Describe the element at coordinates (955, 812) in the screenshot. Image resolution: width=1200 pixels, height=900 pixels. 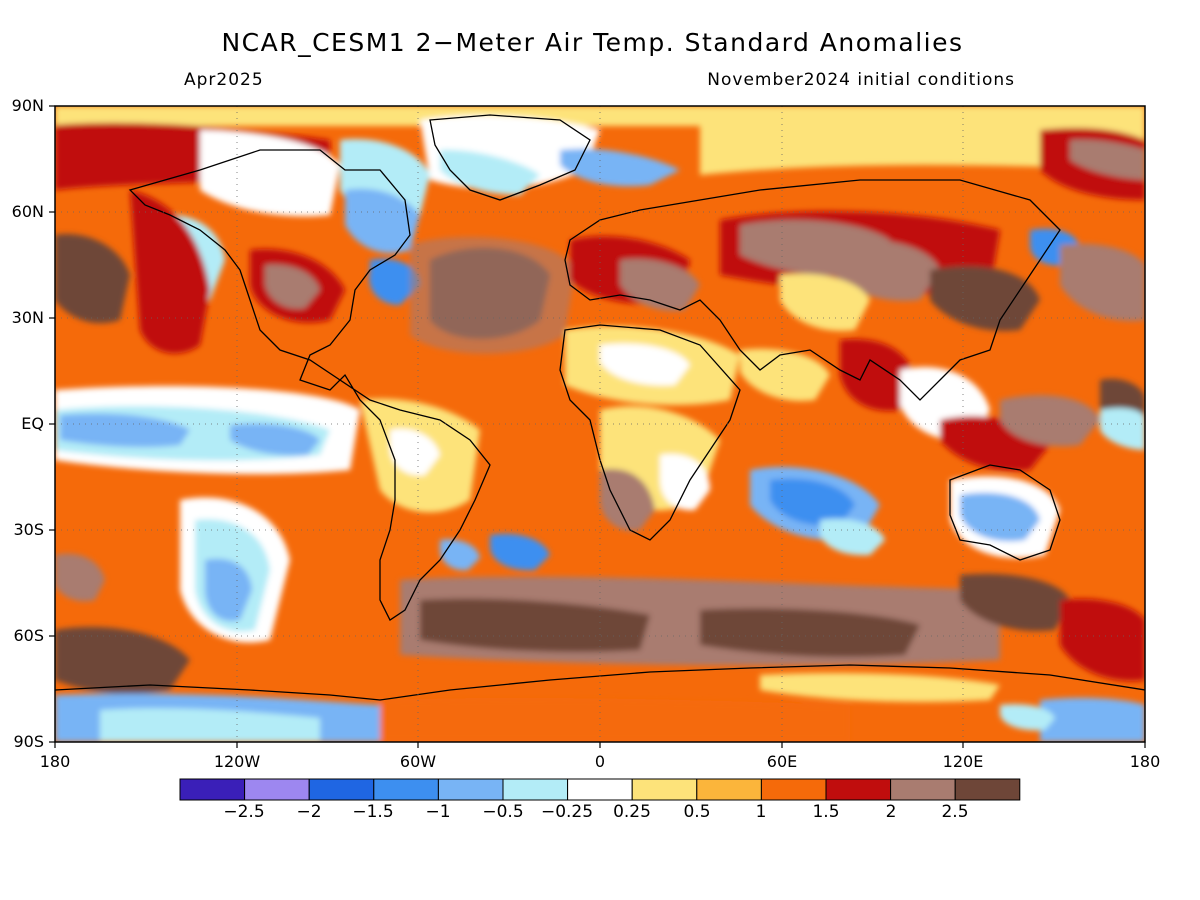
I see `colorbar-label: 2.5` at that location.